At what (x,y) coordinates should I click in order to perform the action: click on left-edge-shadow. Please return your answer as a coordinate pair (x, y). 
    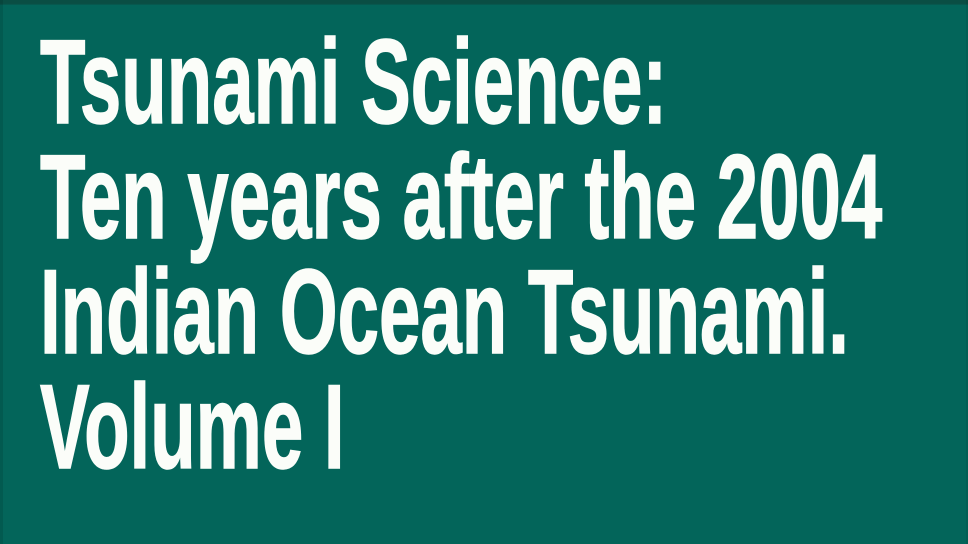
    Looking at the image, I should click on (1, 272).